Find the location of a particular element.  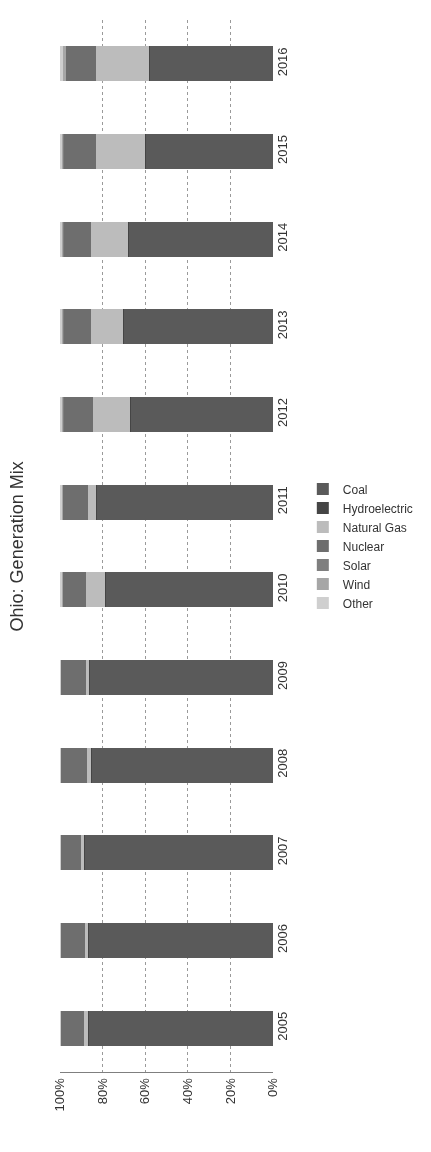

y-tick-label: 2010 is located at coordinates (282, 588).